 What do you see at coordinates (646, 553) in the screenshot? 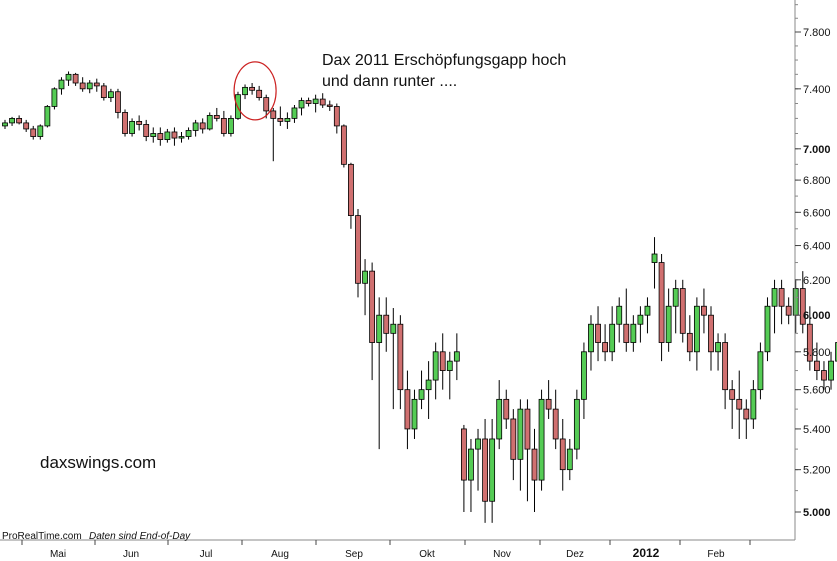
I see `x-tick-label: 2012` at bounding box center [646, 553].